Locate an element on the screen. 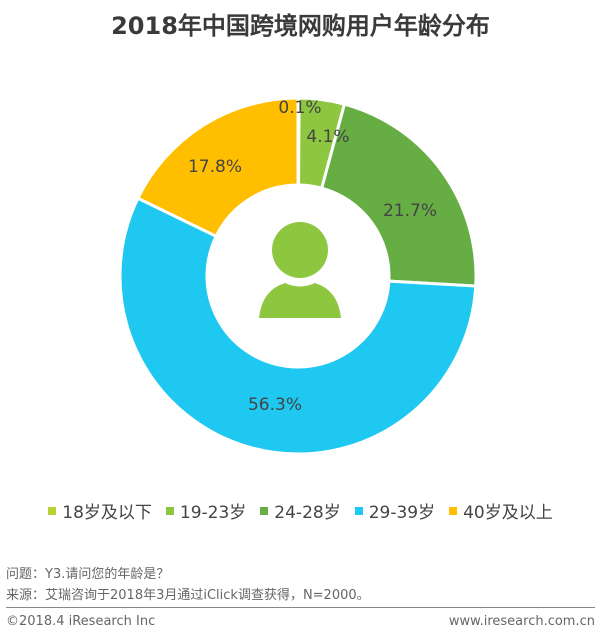 The height and width of the screenshot is (633, 601). copyright: ©2018.4 iResearch Inc is located at coordinates (81, 621).